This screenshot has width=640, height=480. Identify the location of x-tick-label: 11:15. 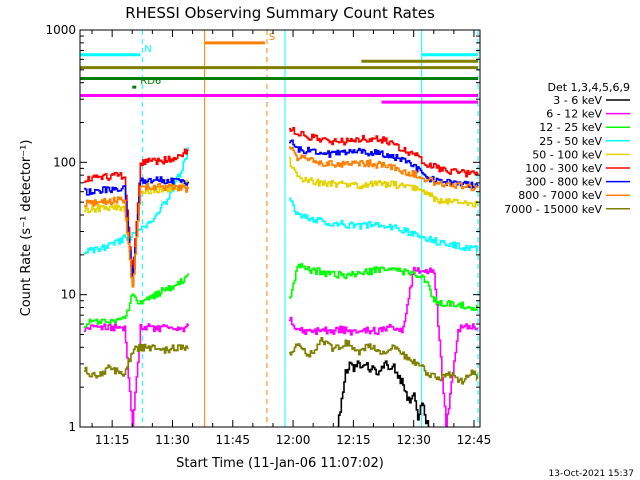
(112, 440).